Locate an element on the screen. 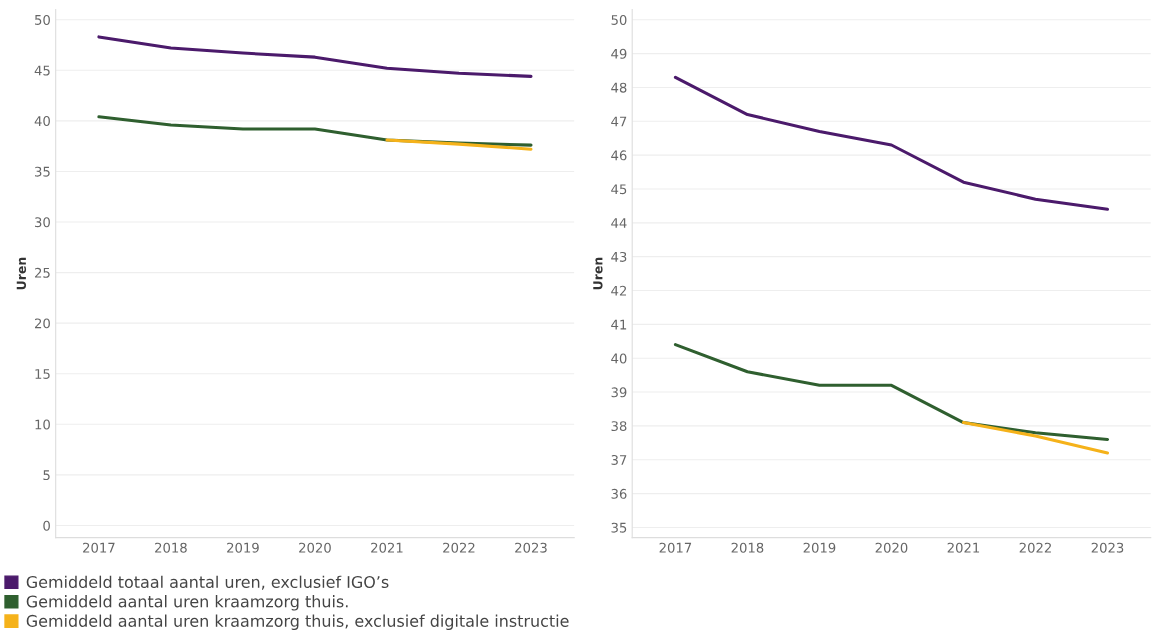 The image size is (1160, 640). y-tick-label: 49 is located at coordinates (619, 53).